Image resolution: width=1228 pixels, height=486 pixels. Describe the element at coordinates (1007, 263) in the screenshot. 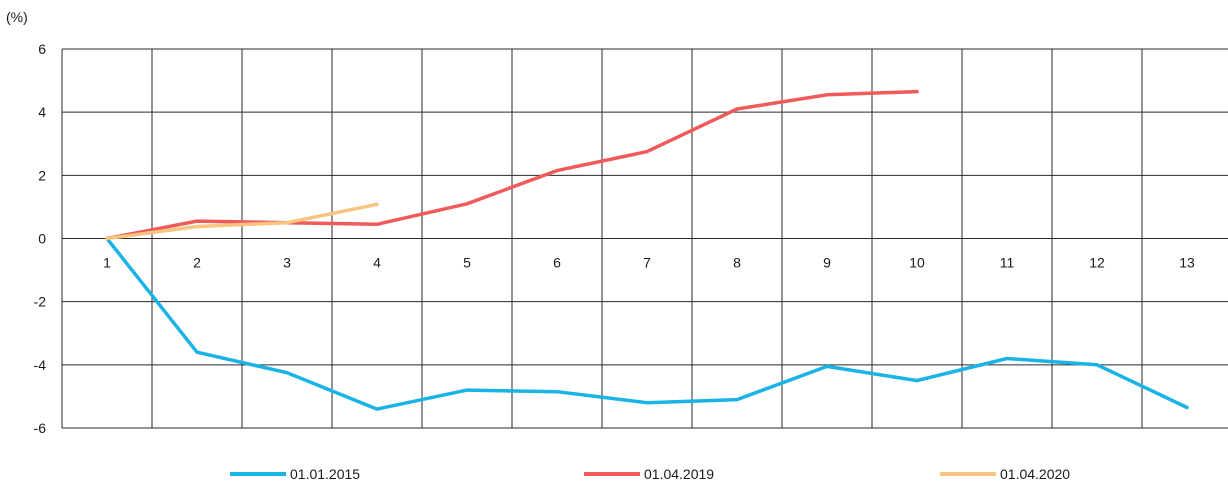

I see `x-tick-label: 11` at that location.